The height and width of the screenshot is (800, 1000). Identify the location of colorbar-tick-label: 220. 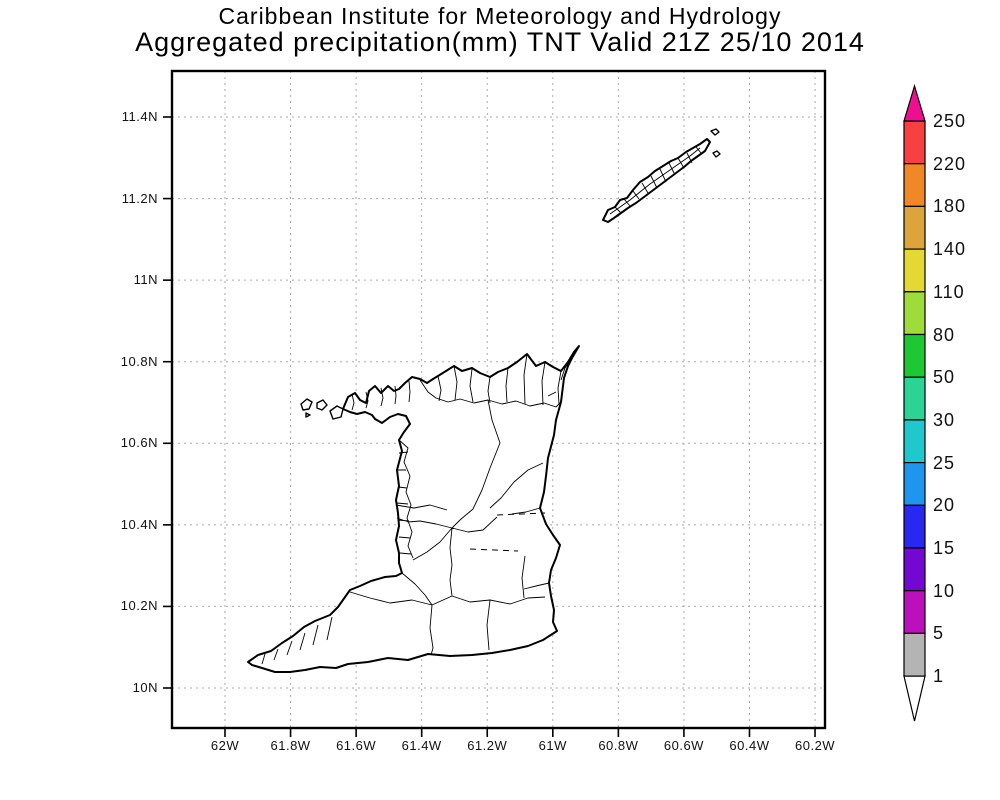
(950, 163).